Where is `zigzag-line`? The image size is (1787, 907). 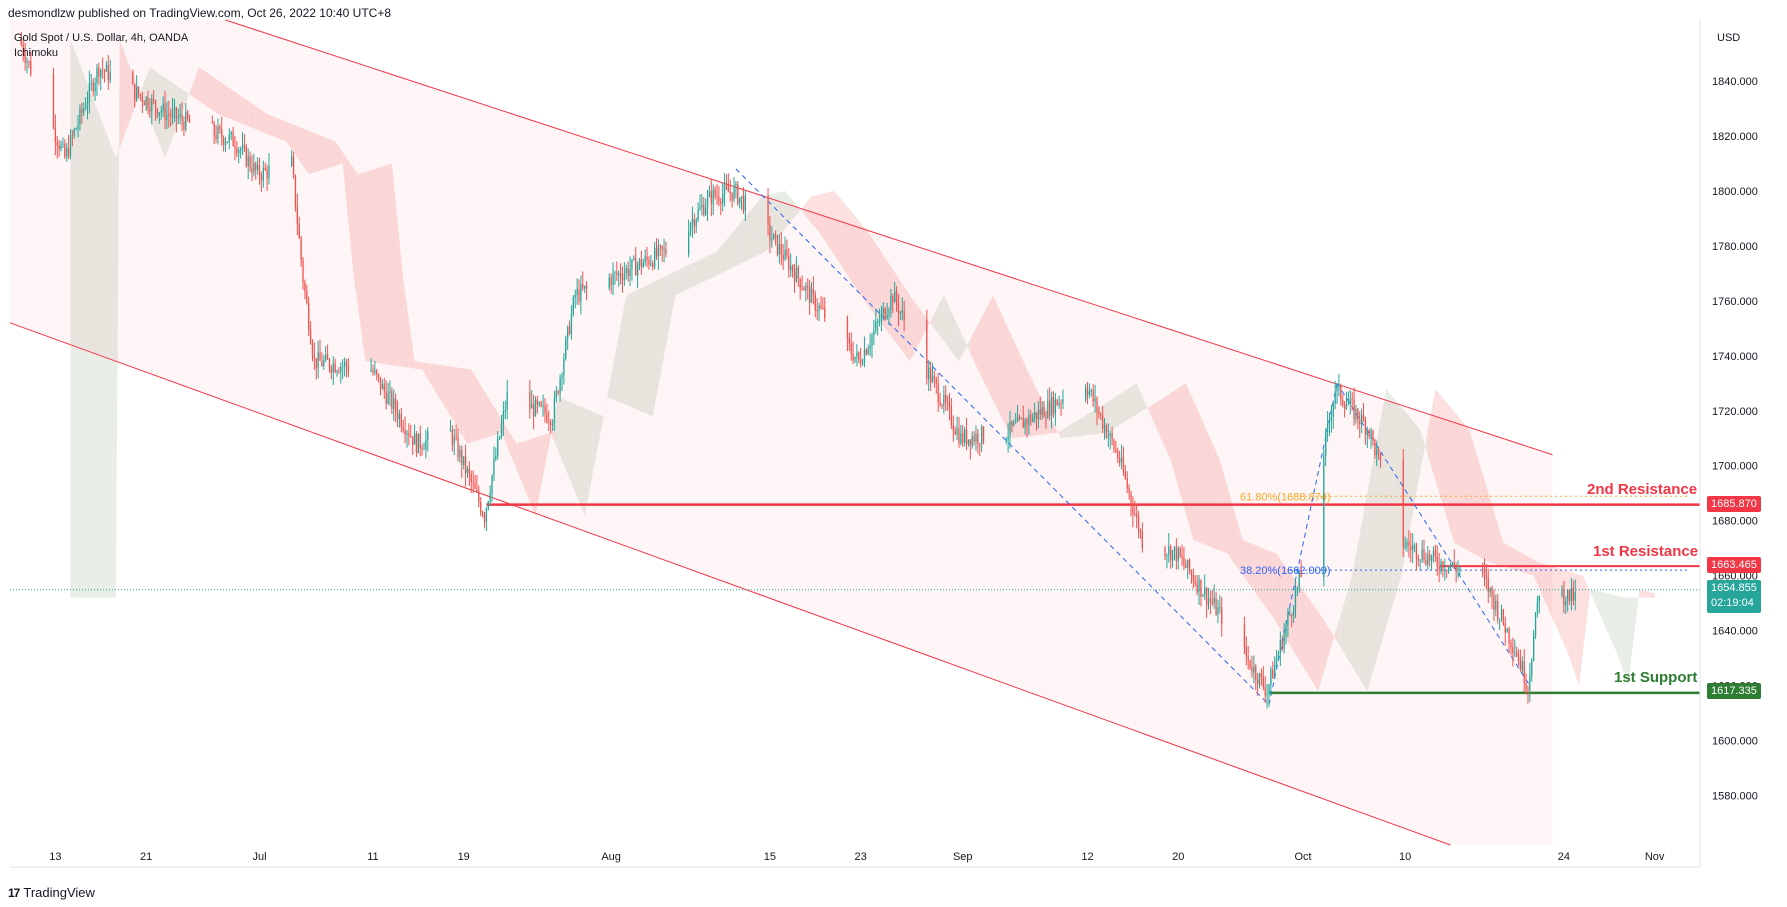 zigzag-line is located at coordinates (1433, 534).